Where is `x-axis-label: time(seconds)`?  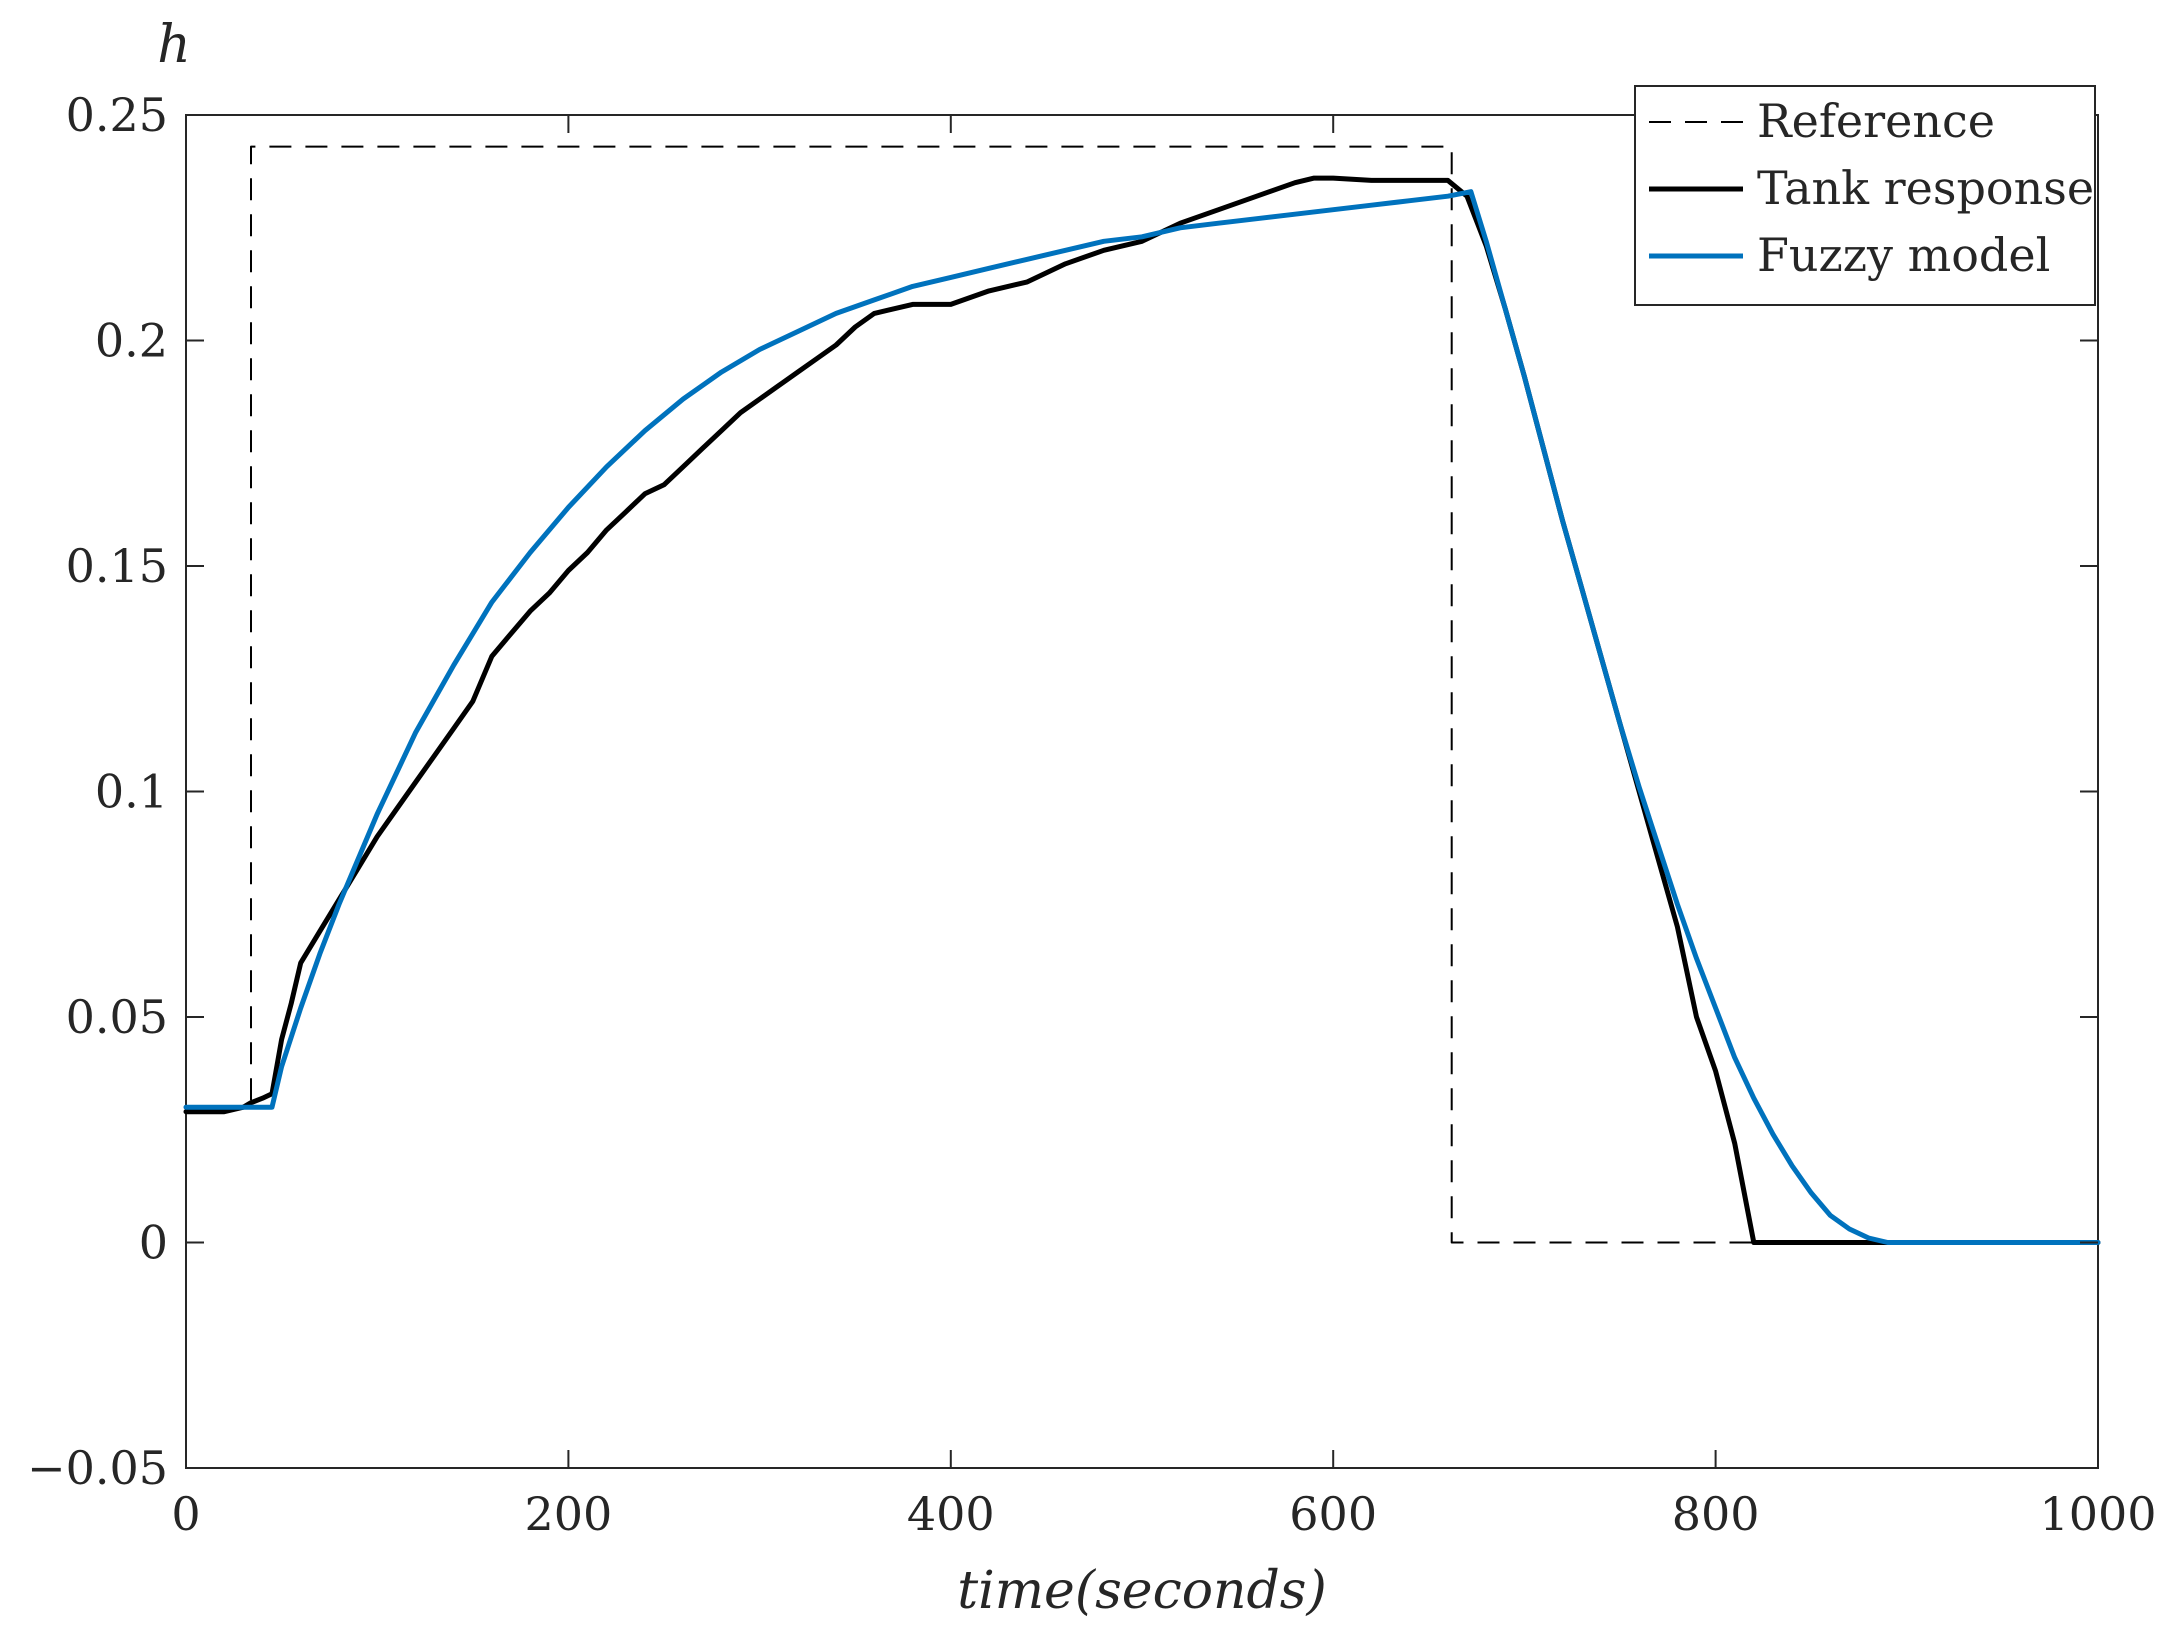 x-axis-label: time(seconds) is located at coordinates (1142, 1591).